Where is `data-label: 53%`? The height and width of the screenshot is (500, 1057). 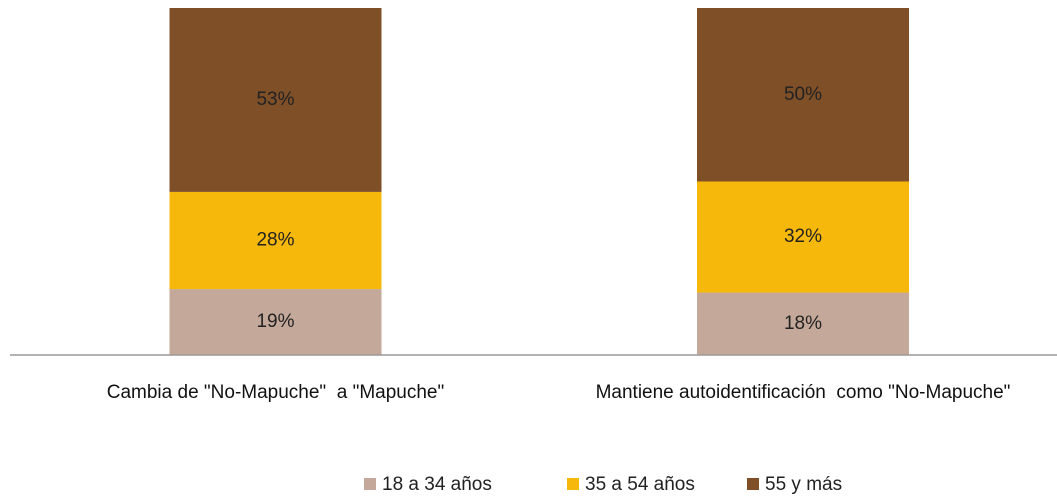 data-label: 53% is located at coordinates (275, 99).